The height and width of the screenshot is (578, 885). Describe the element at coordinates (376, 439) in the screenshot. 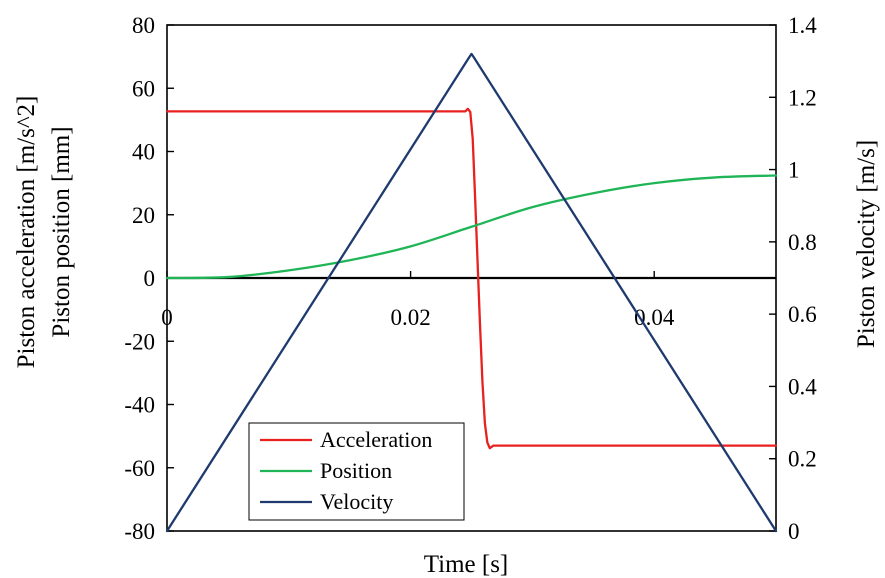

I see `legend-label-acceleration: Acceleration` at that location.